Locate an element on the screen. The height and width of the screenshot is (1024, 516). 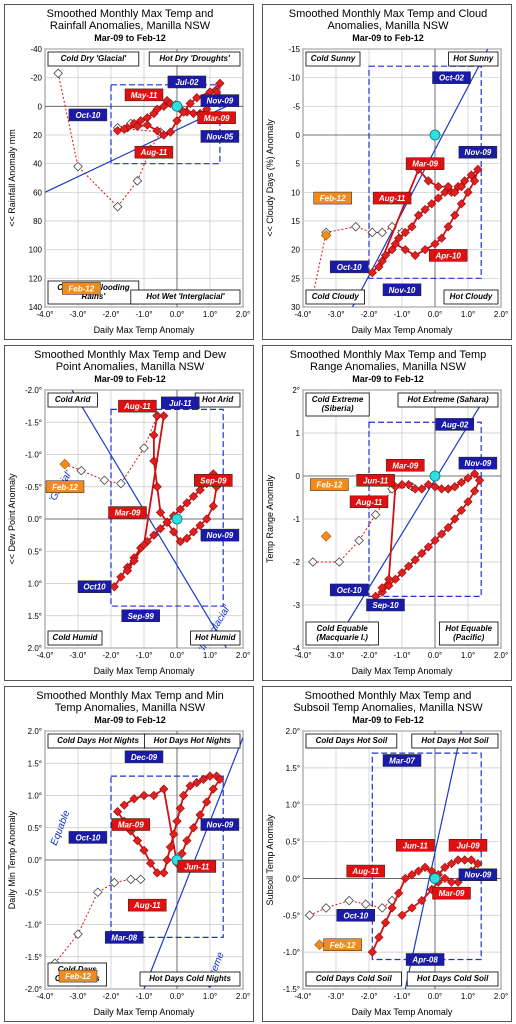
quadrant-label: Hot Equable is located at coordinates (468, 628).